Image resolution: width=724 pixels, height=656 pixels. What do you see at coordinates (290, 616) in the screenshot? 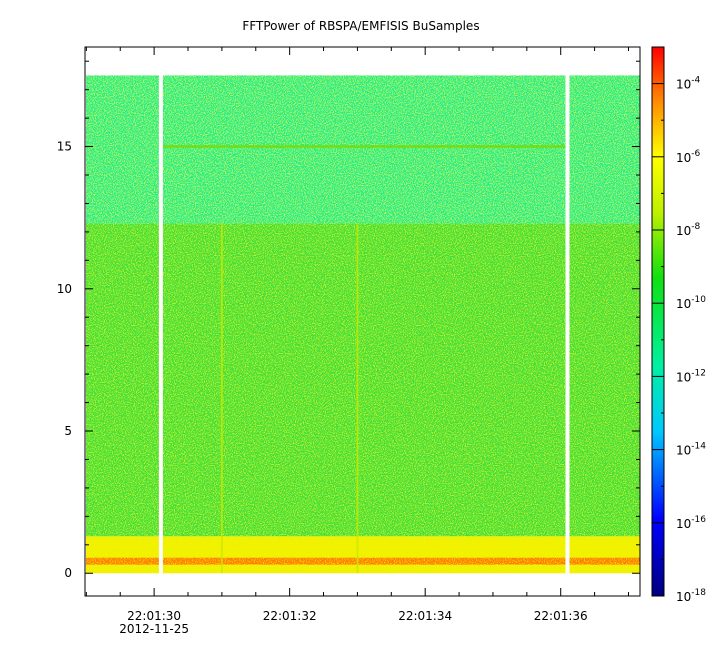
I see `x-tick-label: 22:01:32` at bounding box center [290, 616].